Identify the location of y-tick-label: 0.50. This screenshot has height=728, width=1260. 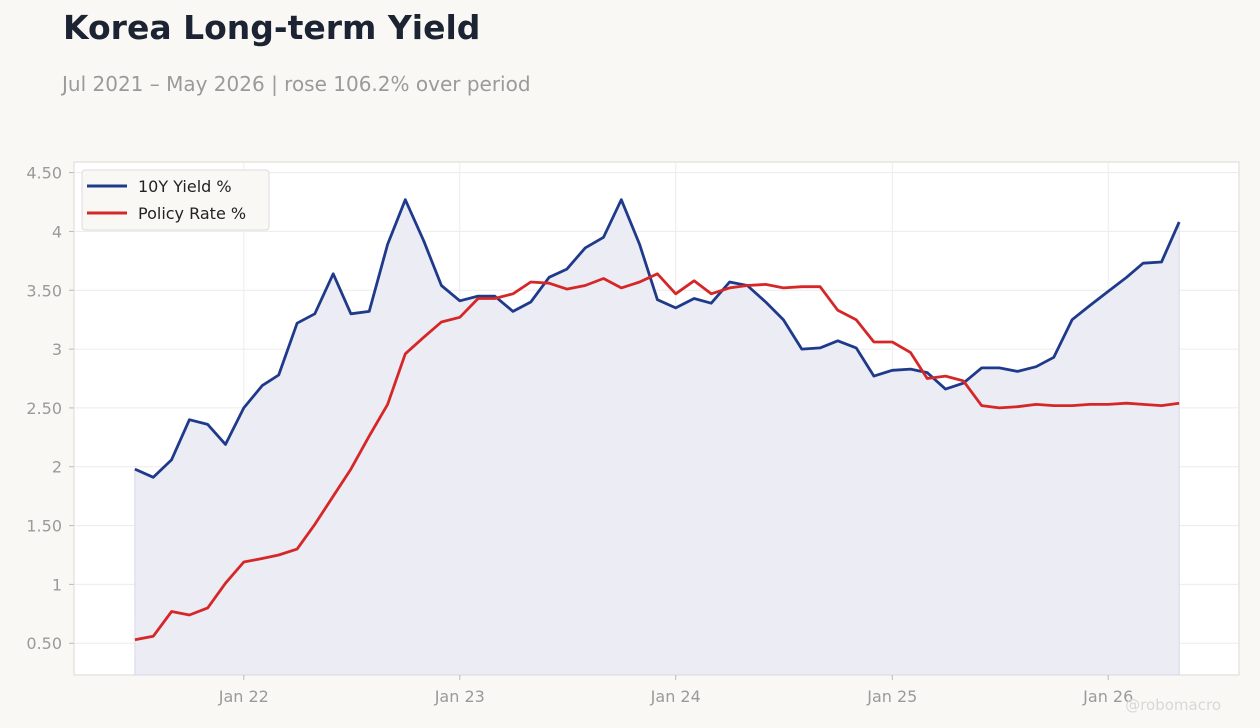
(44, 643).